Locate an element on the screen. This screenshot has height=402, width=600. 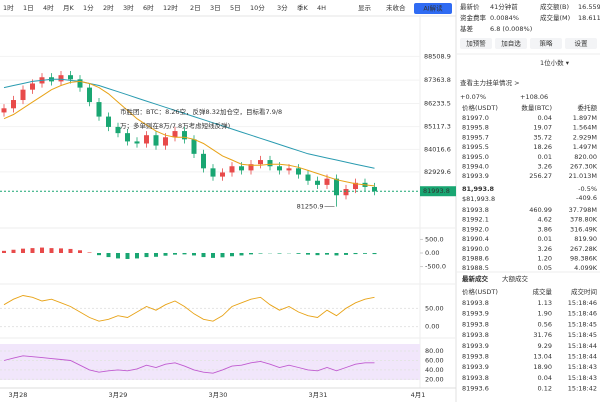
ask-cell: 3.26 is located at coordinates (545, 167).